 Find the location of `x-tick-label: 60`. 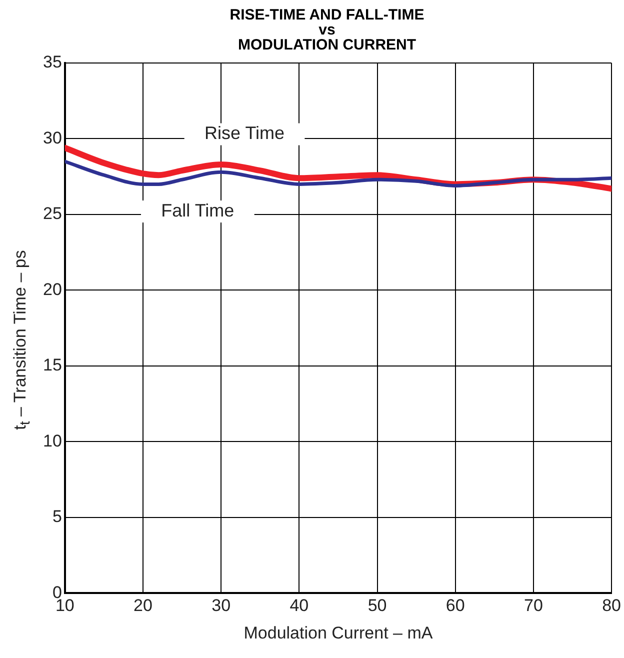

x-tick-label: 60 is located at coordinates (455, 606).